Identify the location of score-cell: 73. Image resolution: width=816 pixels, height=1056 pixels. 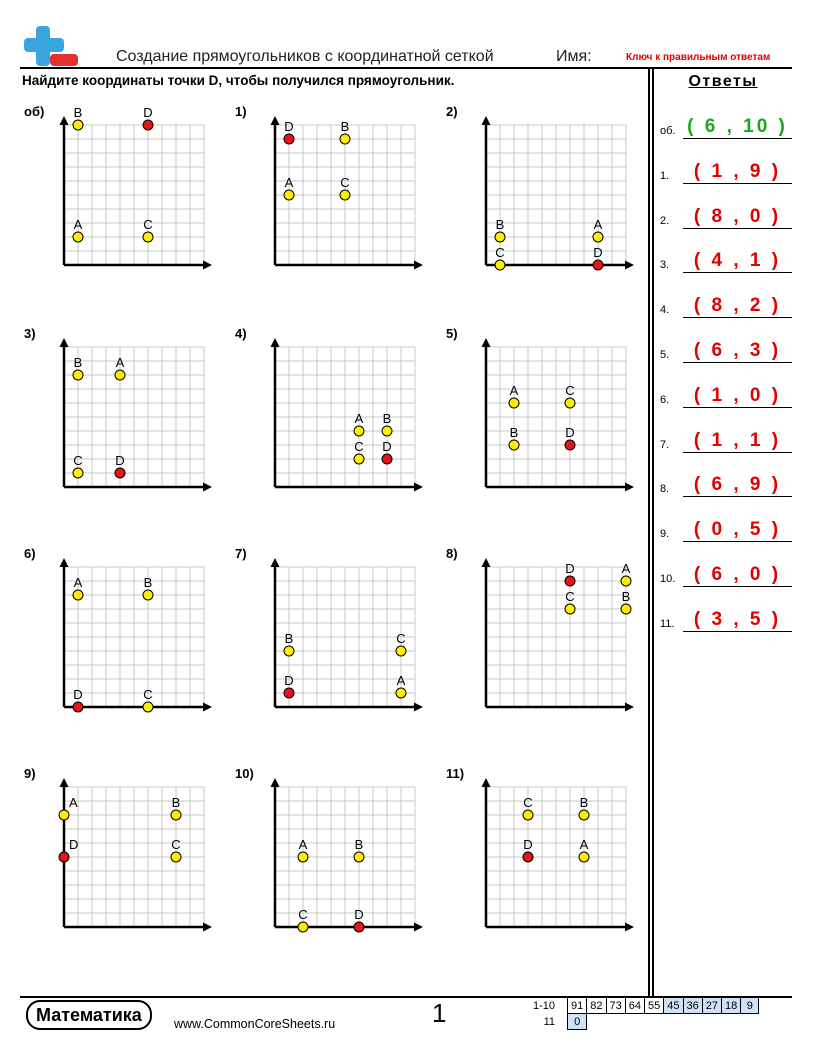
(615, 1005).